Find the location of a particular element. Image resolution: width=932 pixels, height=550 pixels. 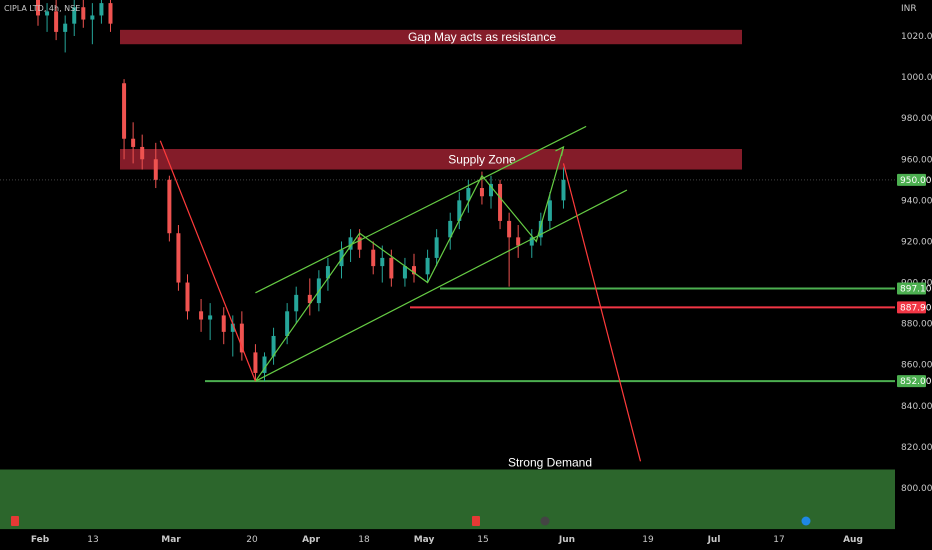

events-layer is located at coordinates (411, 521).